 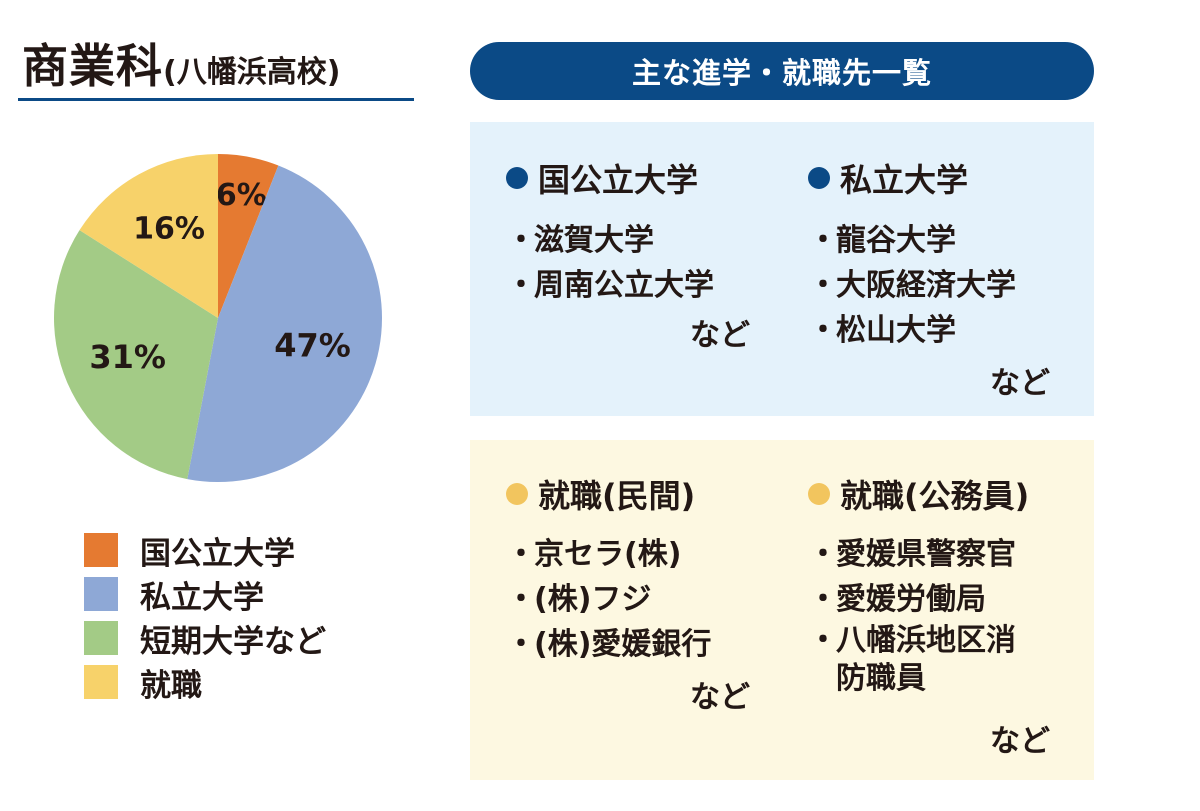 I want to click on section-heading: 国公立大学, so click(x=610, y=178).